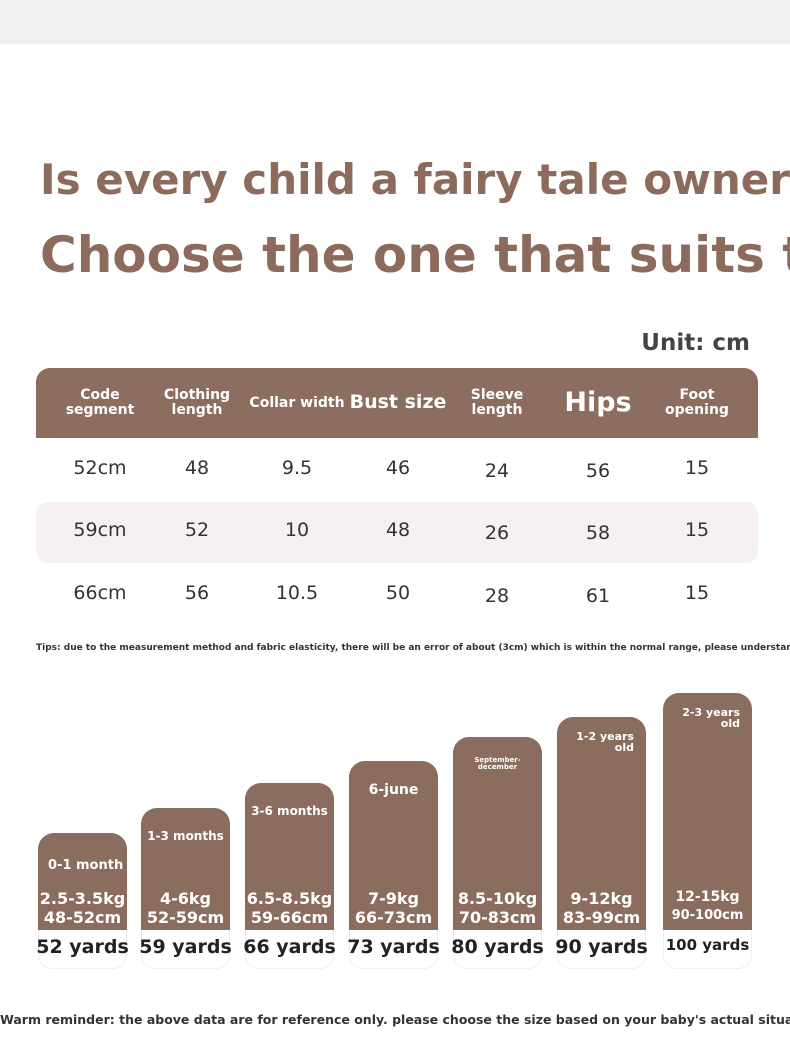 This screenshot has height=1064, width=790. What do you see at coordinates (497, 917) in the screenshot?
I see `length: 70-83cm` at bounding box center [497, 917].